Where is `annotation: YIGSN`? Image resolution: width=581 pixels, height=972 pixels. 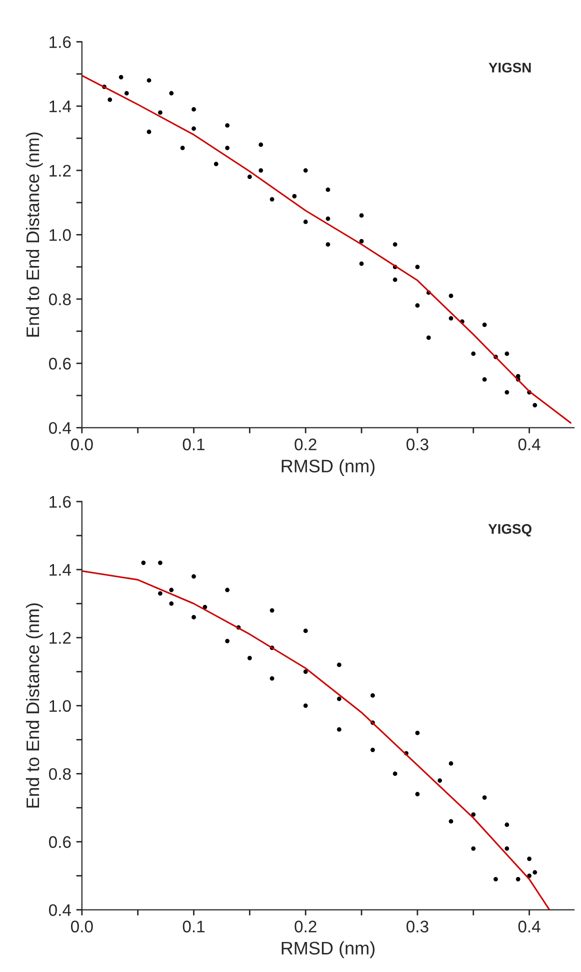
annotation: YIGSN is located at coordinates (509, 67).